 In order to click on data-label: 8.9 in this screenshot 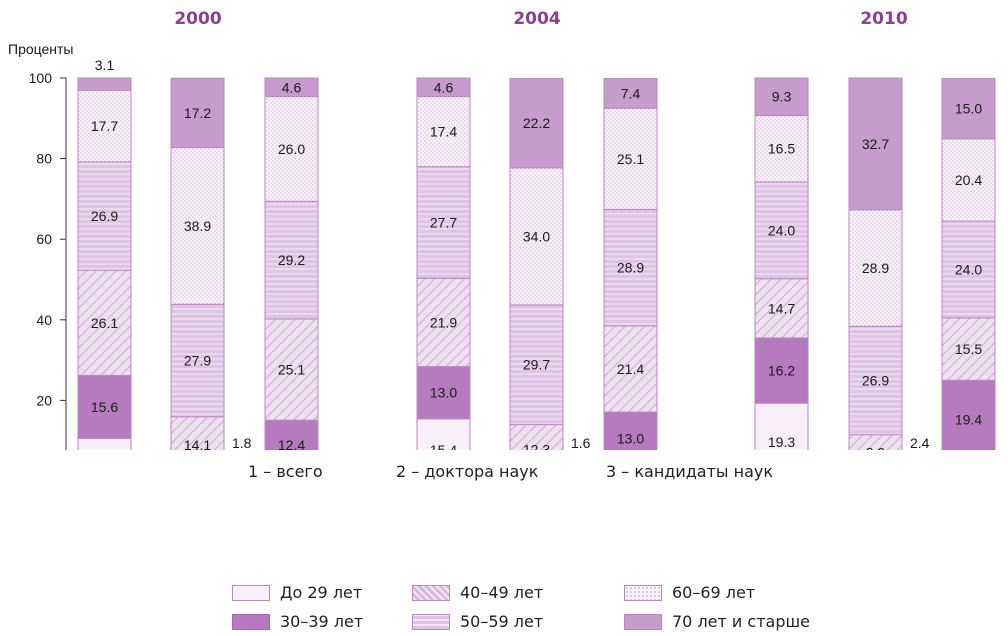, I will do `click(876, 447)`.